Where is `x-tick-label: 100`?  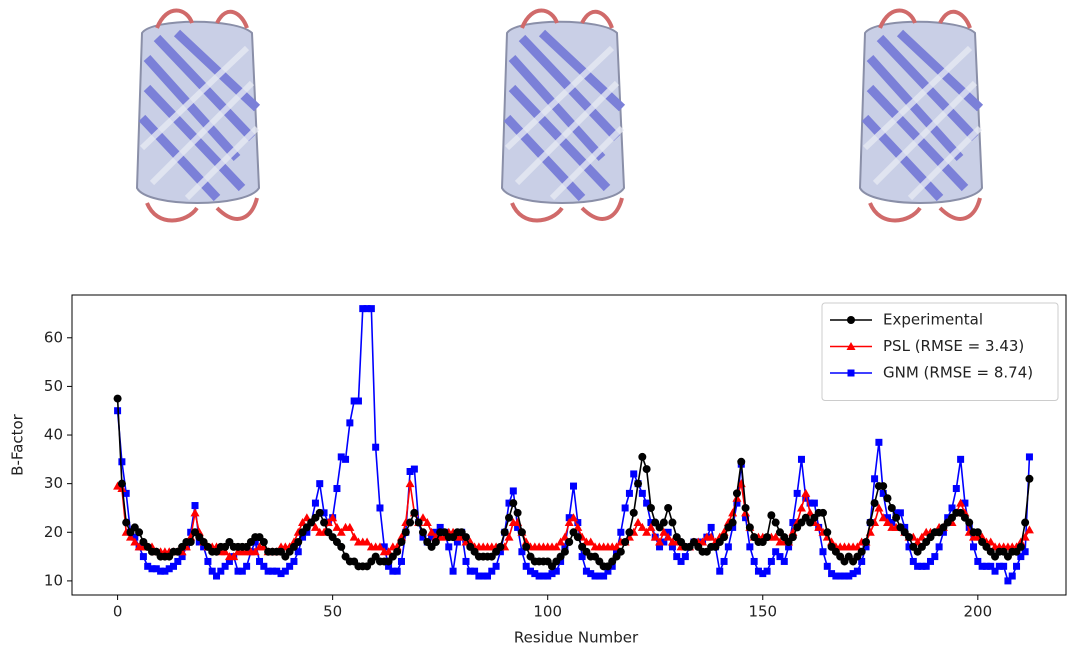 x-tick-label: 100 is located at coordinates (547, 612).